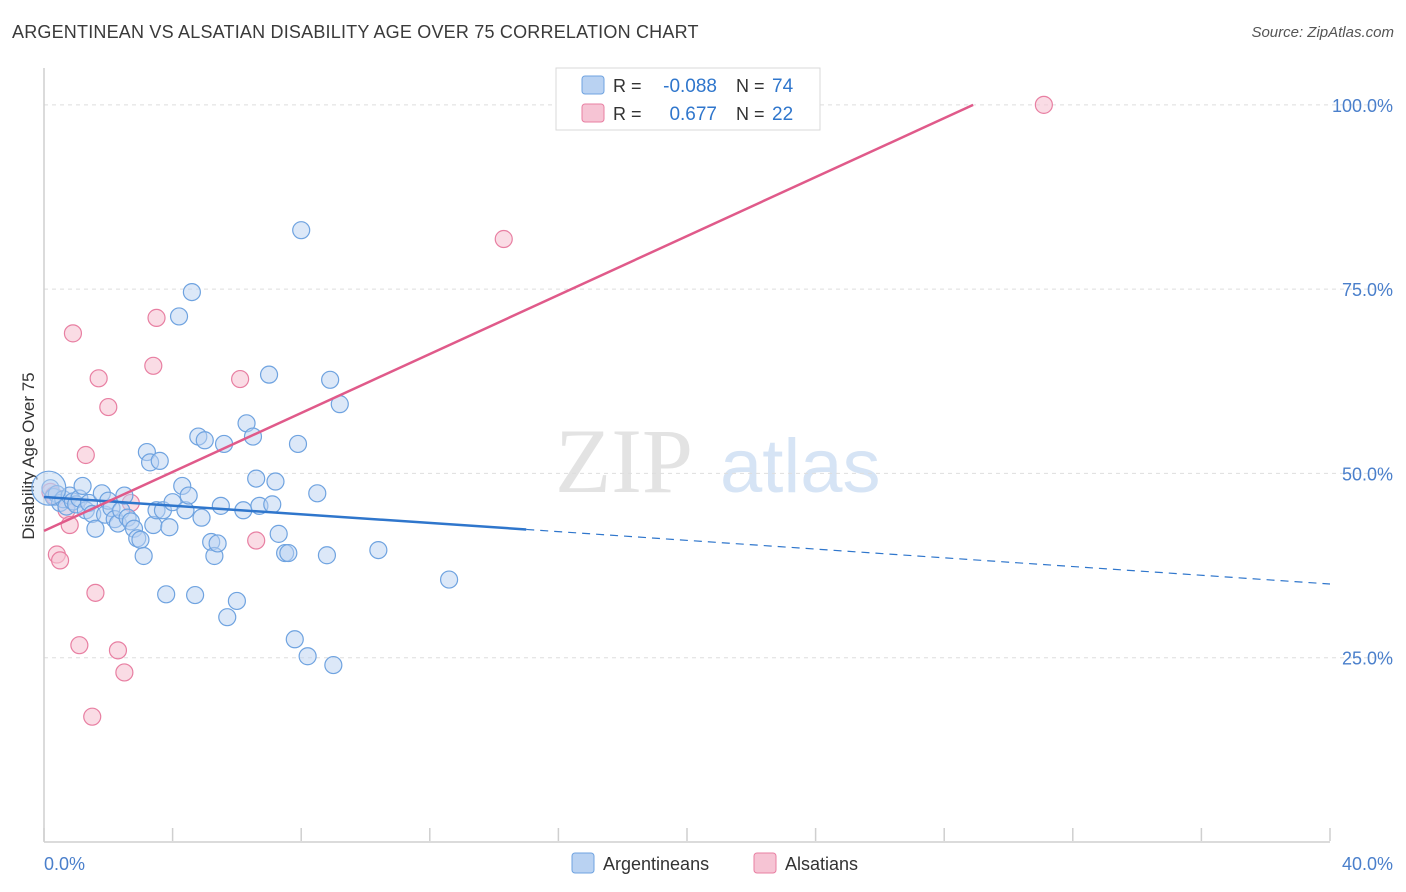 This screenshot has width=1406, height=892. I want to click on legend-n-label-2: N =, so click(750, 114).